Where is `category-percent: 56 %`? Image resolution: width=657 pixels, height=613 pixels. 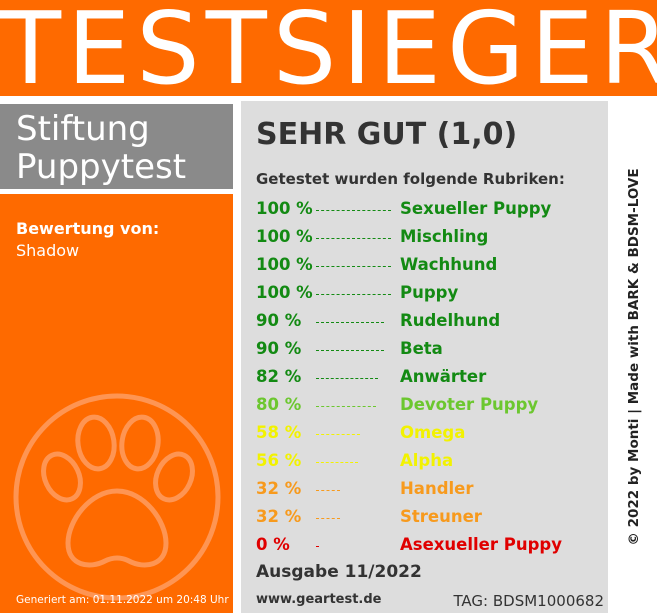
category-percent: 56 % is located at coordinates (279, 460).